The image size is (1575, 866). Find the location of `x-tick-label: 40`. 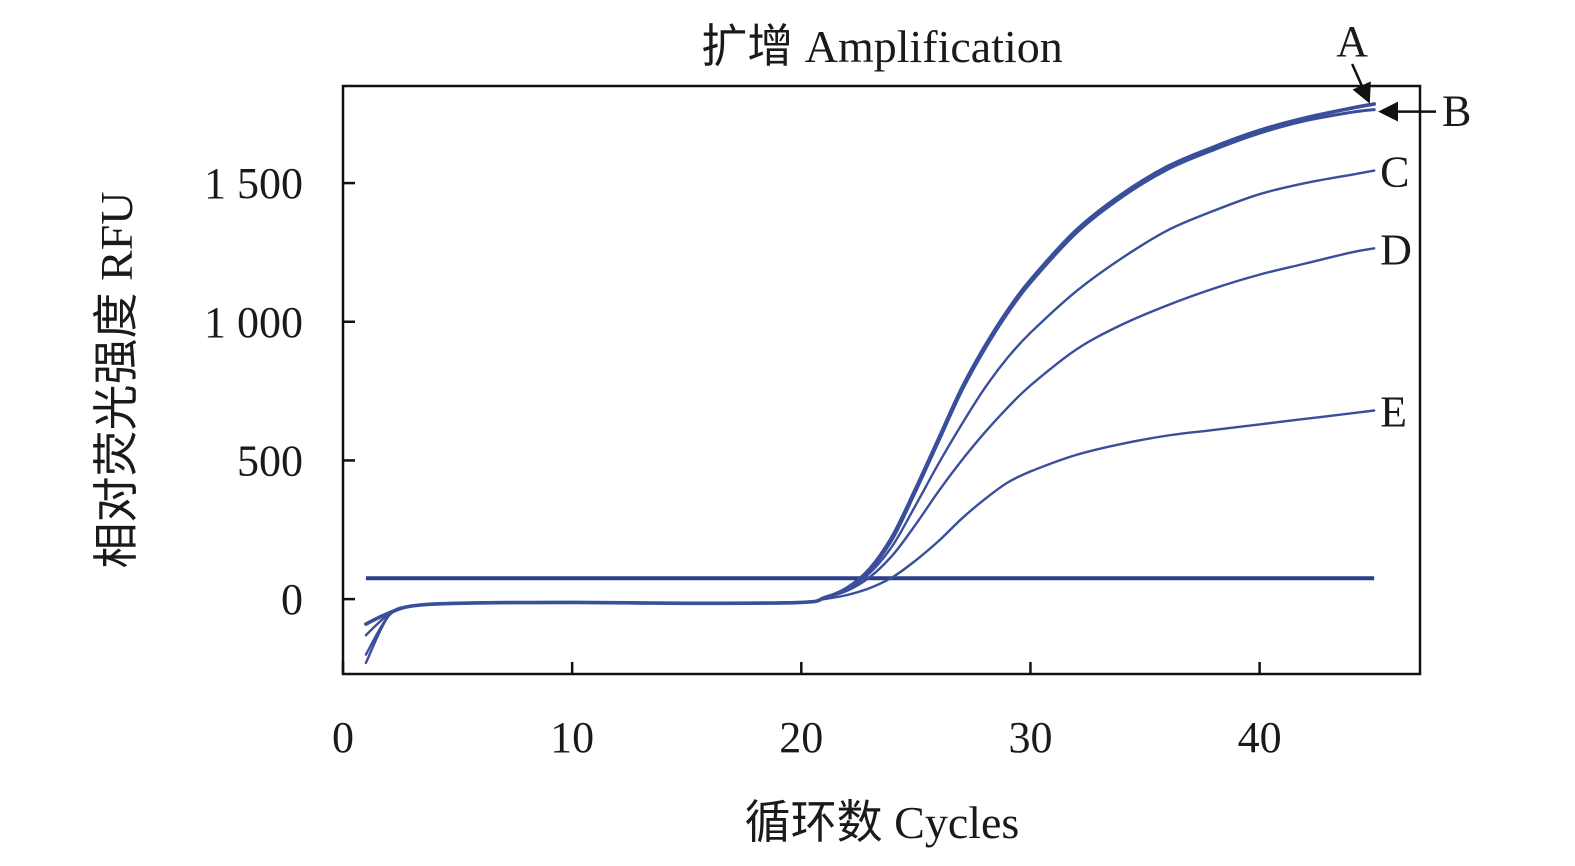

x-tick-label: 40 is located at coordinates (1260, 737).